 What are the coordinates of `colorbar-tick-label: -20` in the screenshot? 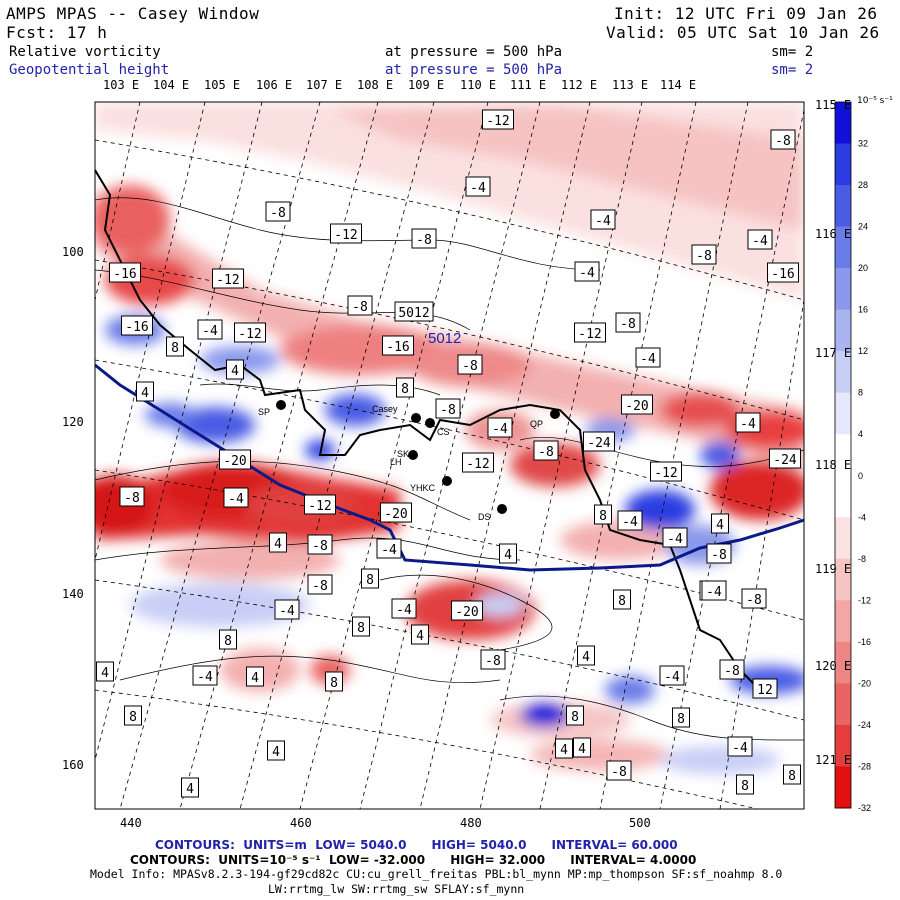 It's located at (864, 683).